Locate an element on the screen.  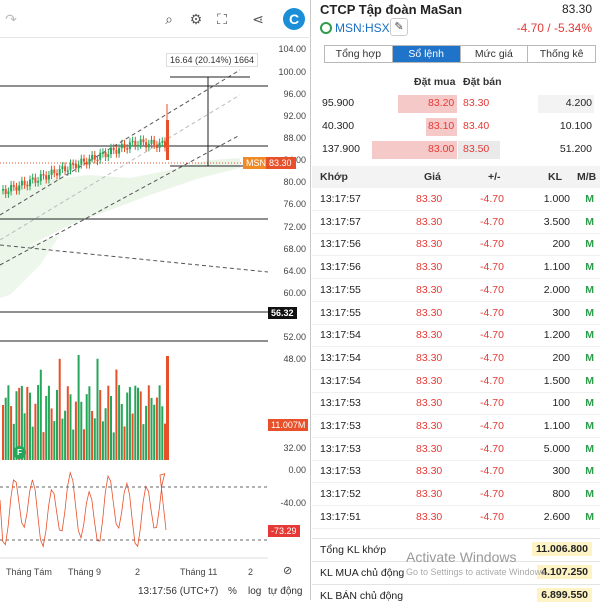
tab-summary: Tổng hợp is located at coordinates (359, 54).